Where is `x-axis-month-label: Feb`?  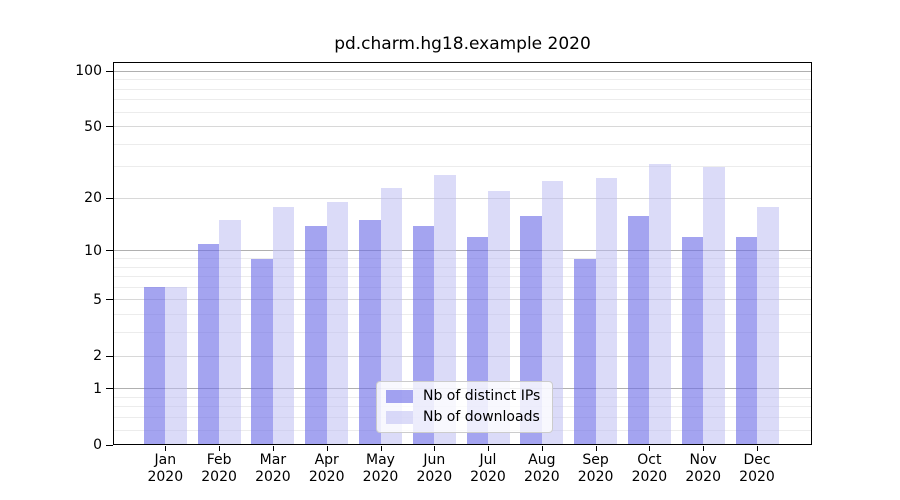 x-axis-month-label: Feb is located at coordinates (219, 460).